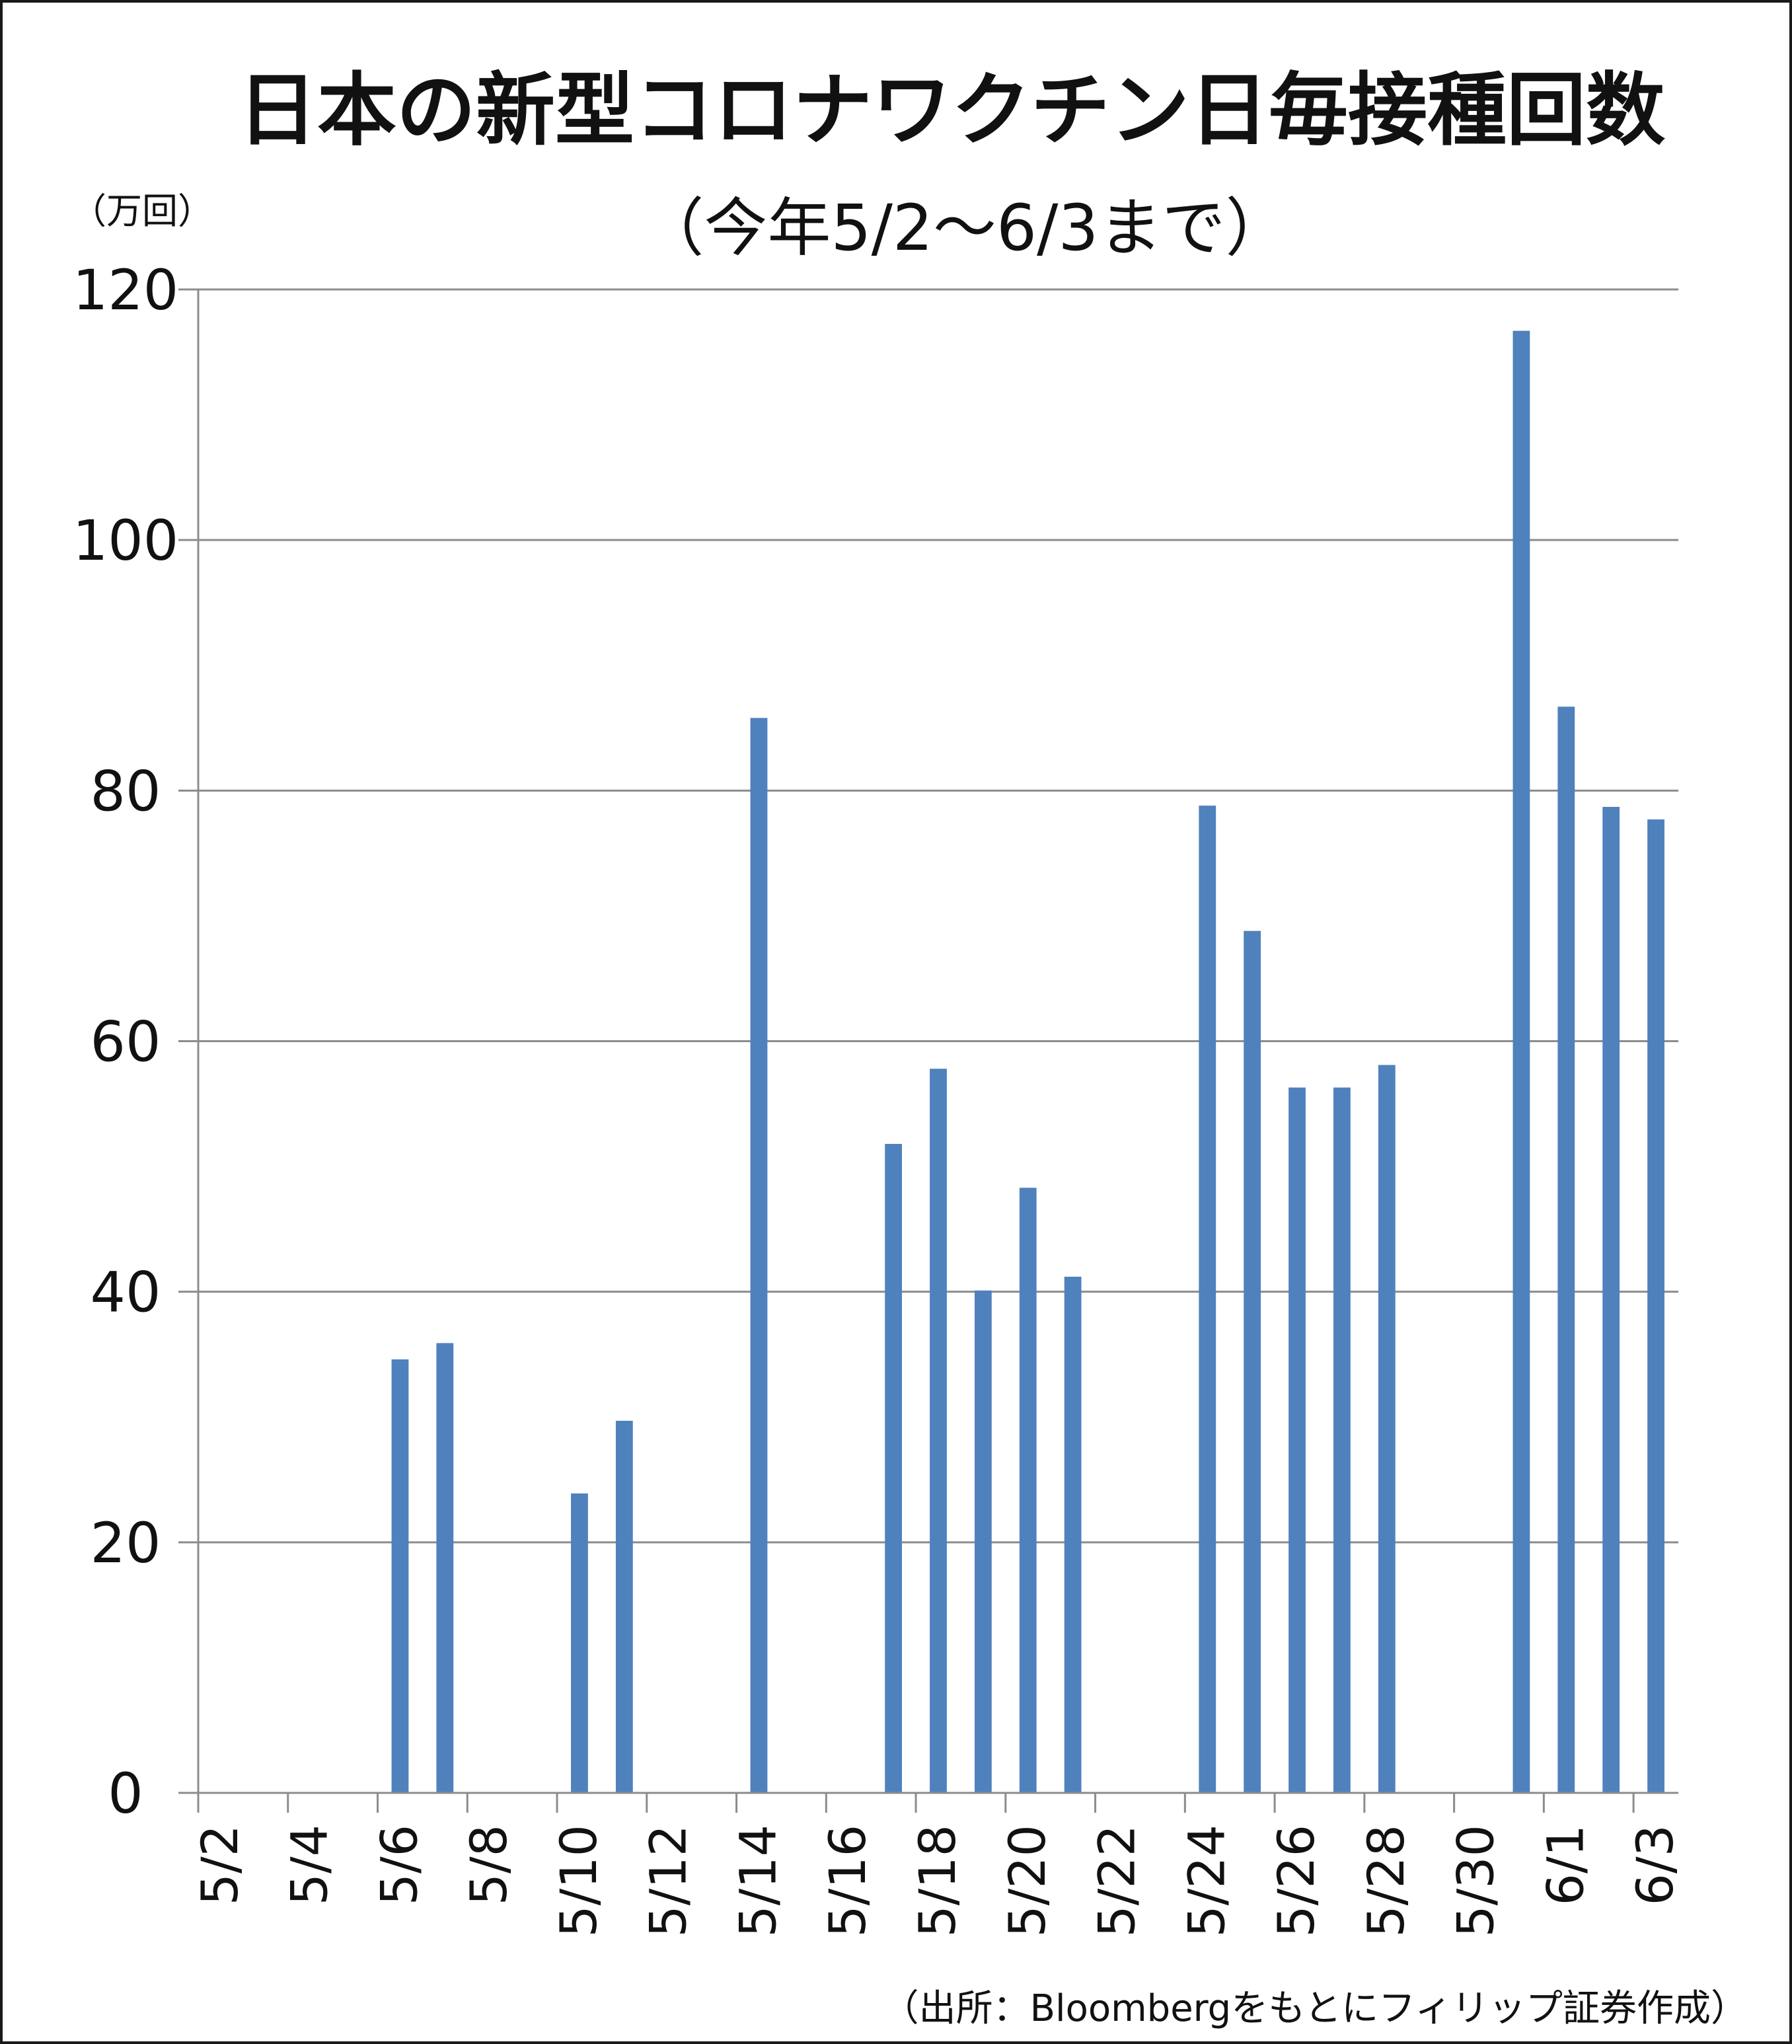  I want to click on x-tick-label: 5/8, so click(489, 1865).